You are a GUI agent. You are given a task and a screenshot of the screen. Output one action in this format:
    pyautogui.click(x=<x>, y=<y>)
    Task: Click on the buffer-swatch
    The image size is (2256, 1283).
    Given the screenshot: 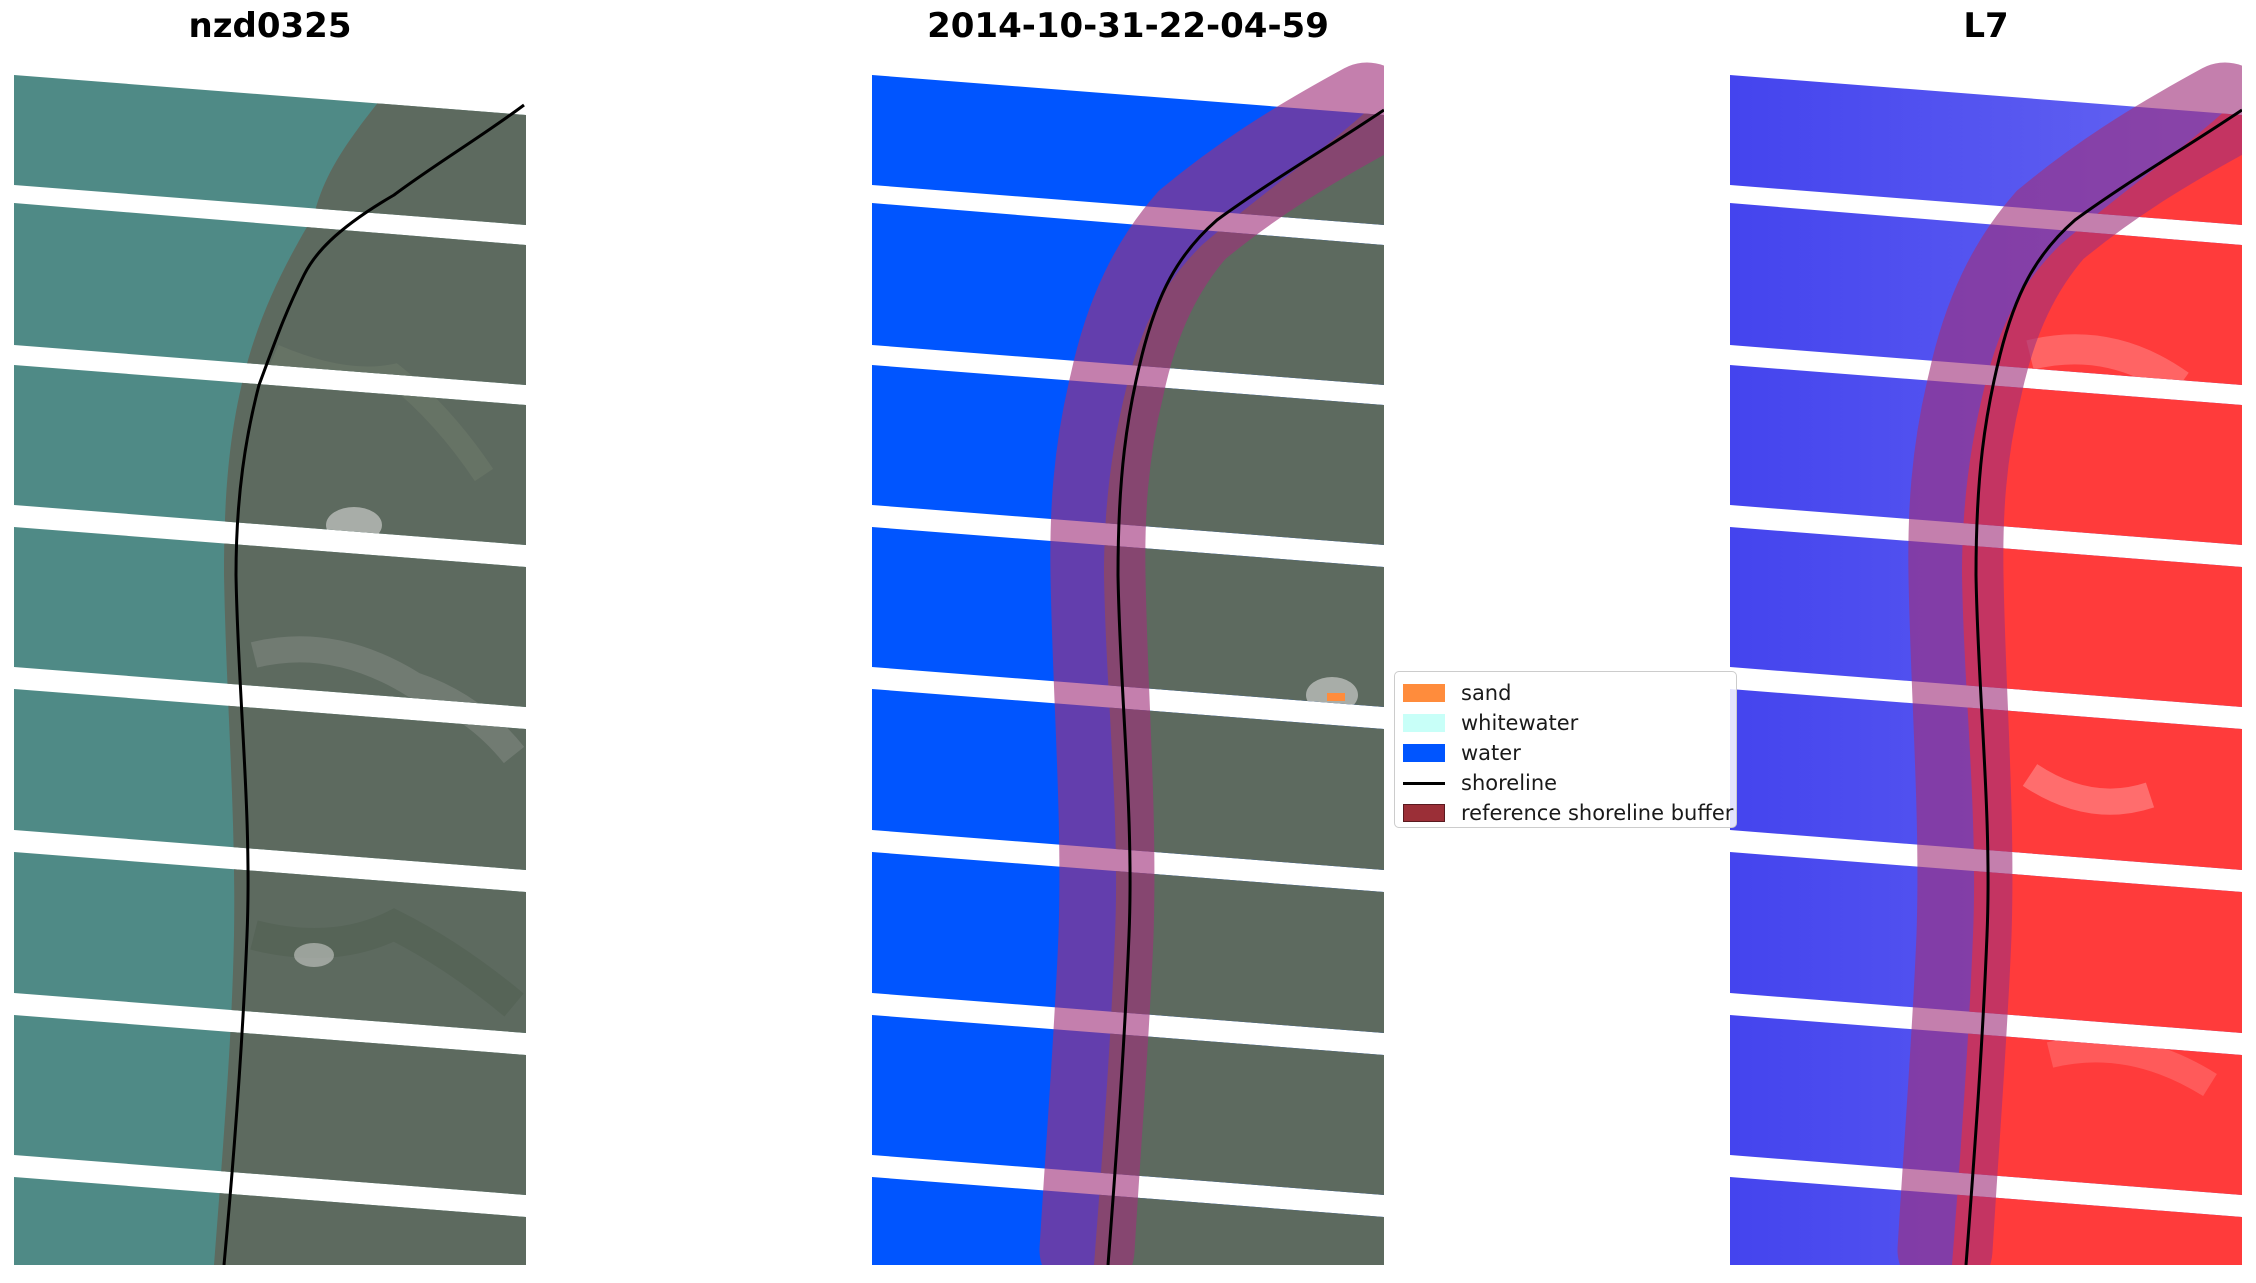 What is the action you would take?
    pyautogui.click(x=1424, y=813)
    